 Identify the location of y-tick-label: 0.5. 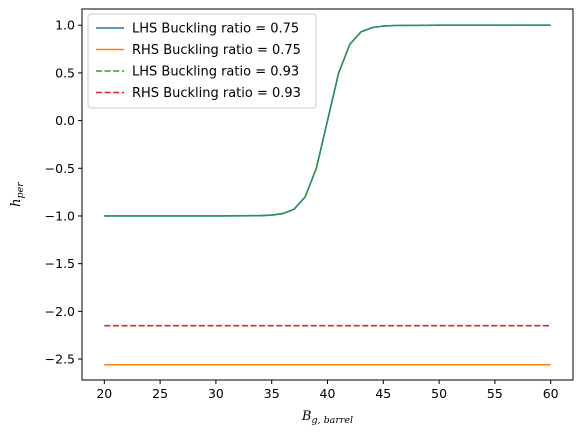
(65, 72).